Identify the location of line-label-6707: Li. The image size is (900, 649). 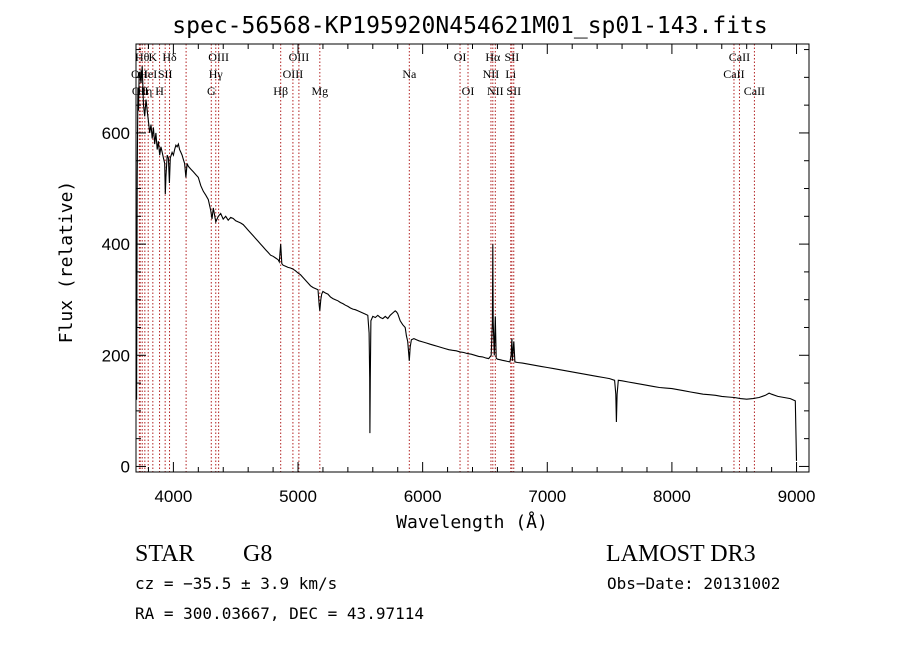
(510, 74).